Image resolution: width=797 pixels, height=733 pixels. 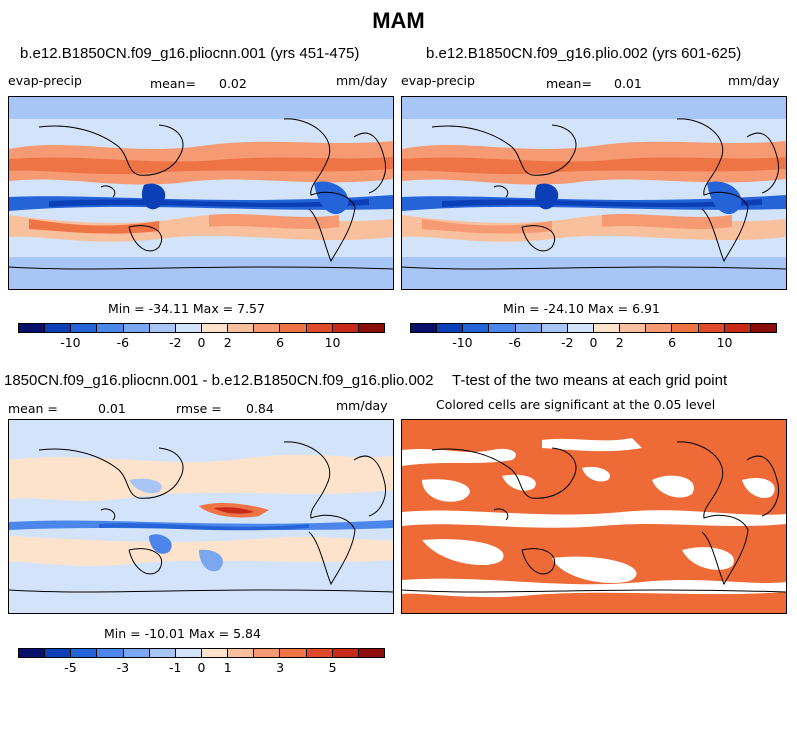 I want to click on panel1-map, so click(x=201, y=193).